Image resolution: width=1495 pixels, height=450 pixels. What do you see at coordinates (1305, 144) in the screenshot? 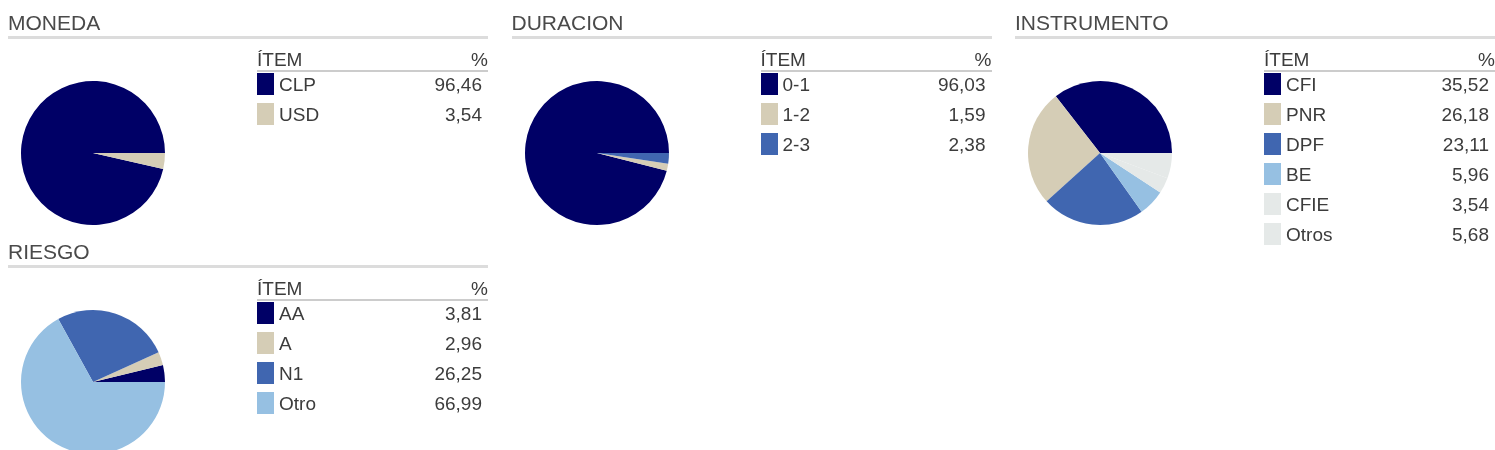
I see `legend-label: DPF` at bounding box center [1305, 144].